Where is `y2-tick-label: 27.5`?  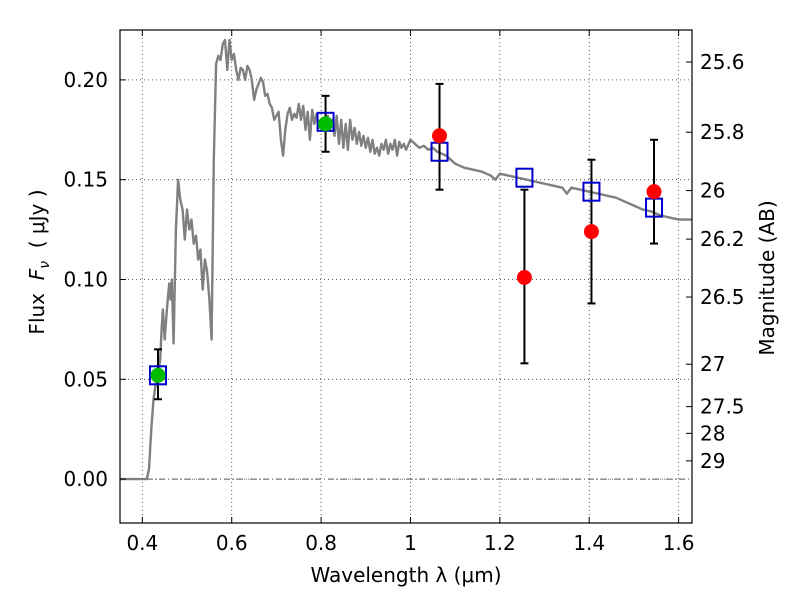
y2-tick-label: 27.5 is located at coordinates (722, 407).